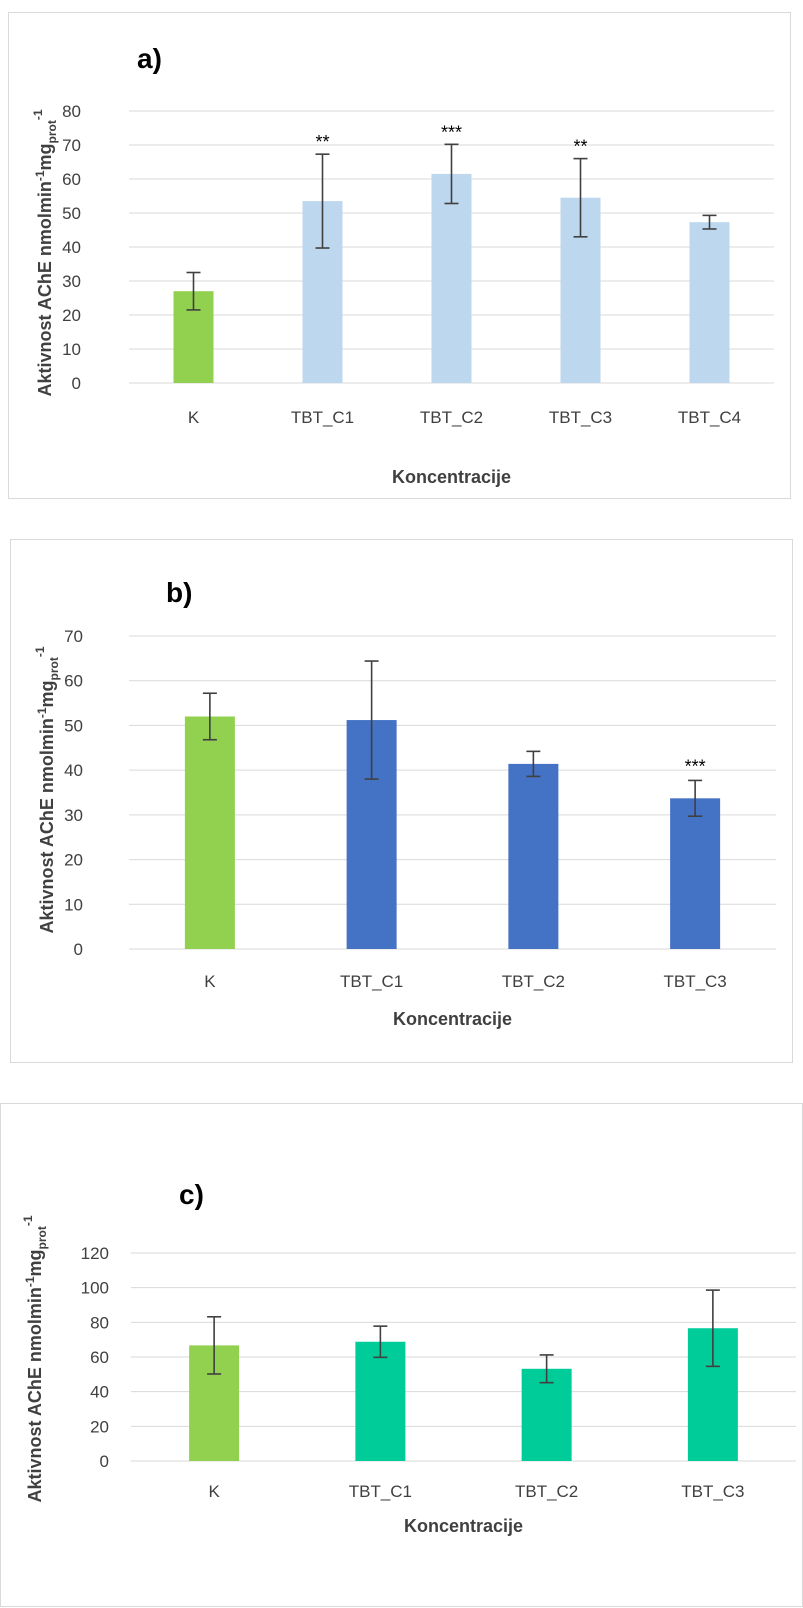  Describe the element at coordinates (73, 860) in the screenshot. I see `chart-b-y-tick-label: 20` at that location.